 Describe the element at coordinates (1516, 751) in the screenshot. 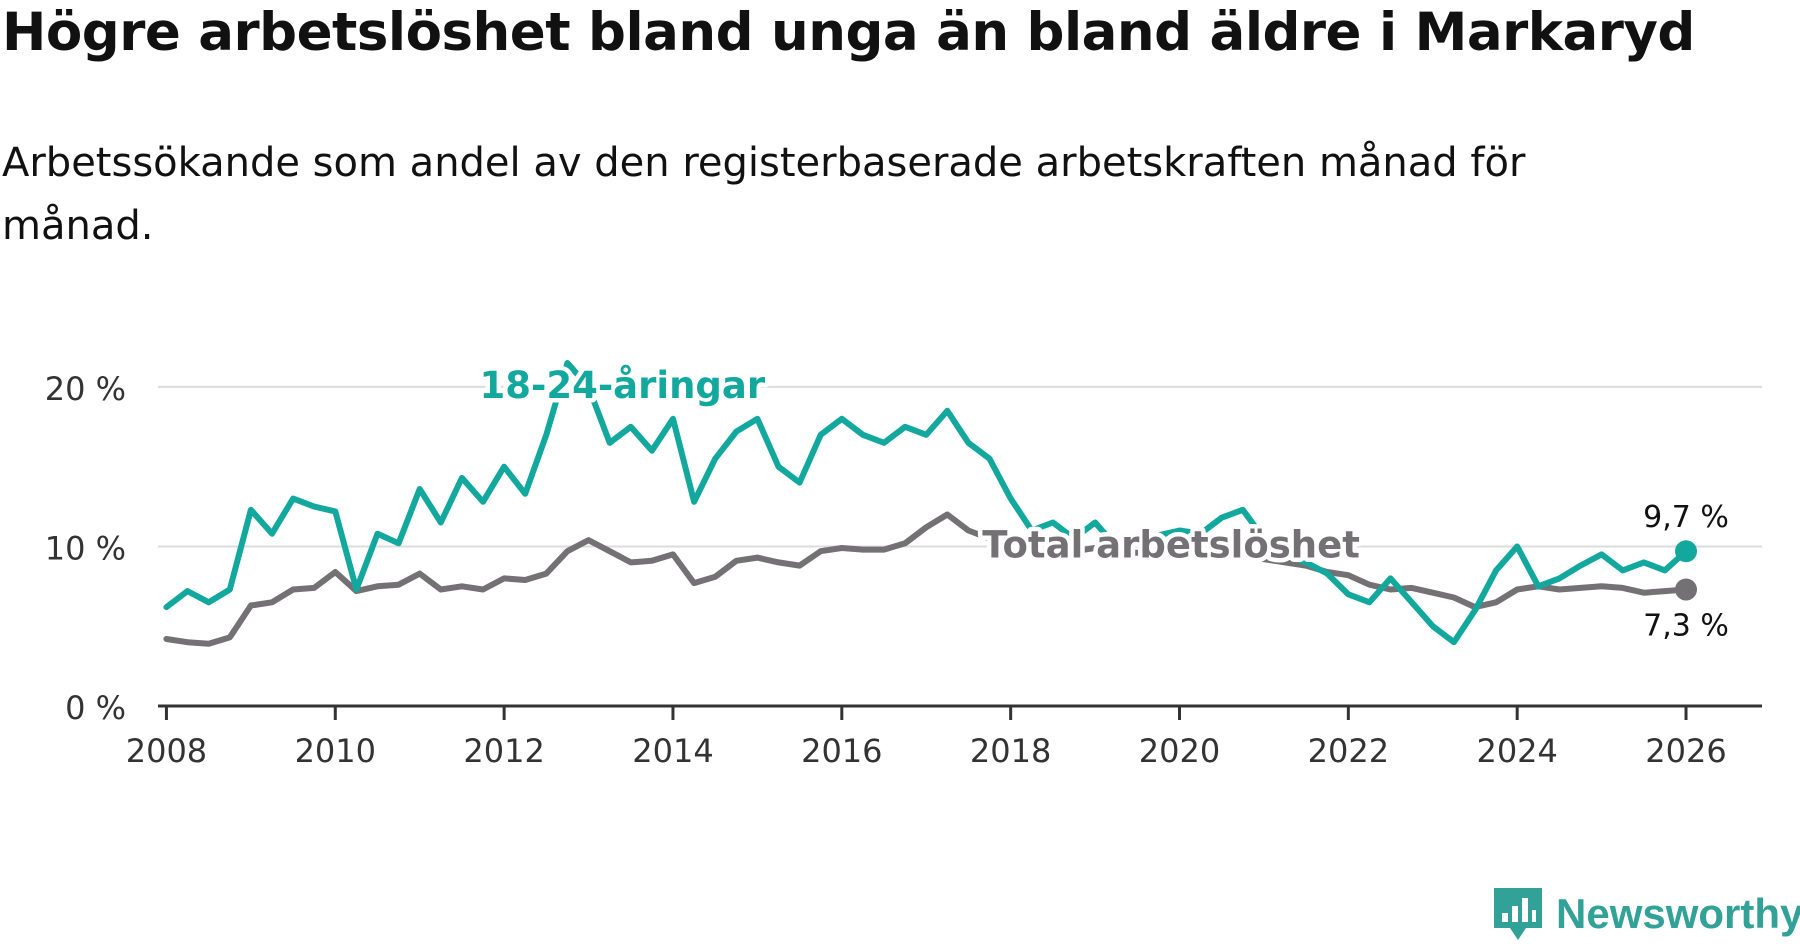

I see `x-tick-label: 2024` at that location.